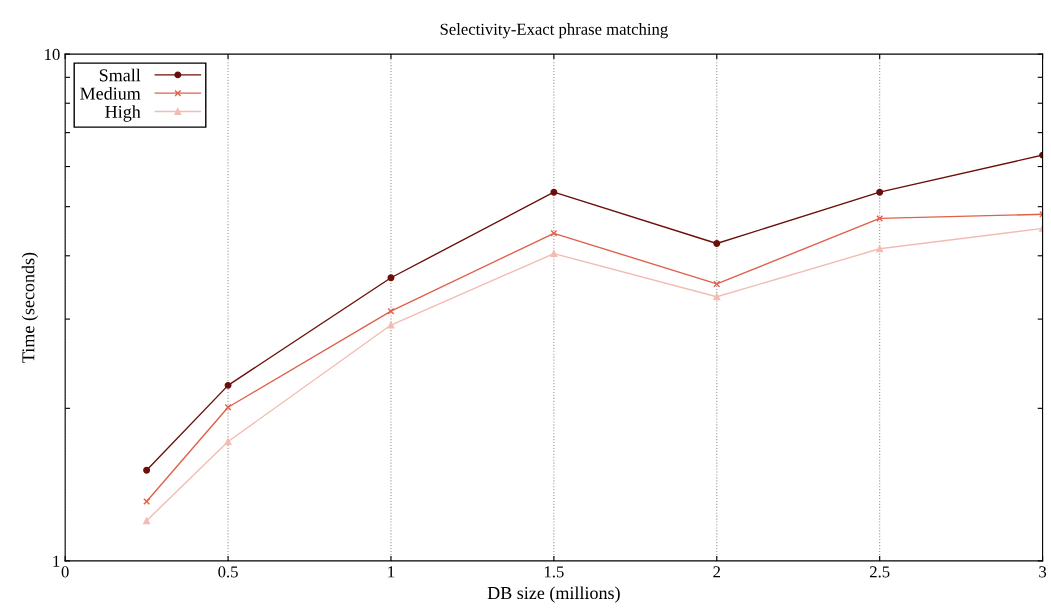  Describe the element at coordinates (1043, 572) in the screenshot. I see `x-tick-label: 3` at that location.